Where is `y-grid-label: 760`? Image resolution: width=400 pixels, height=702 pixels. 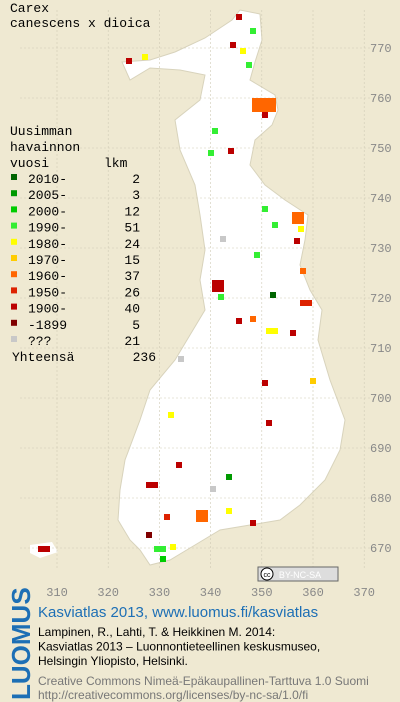
y-grid-label: 760 is located at coordinates (381, 99).